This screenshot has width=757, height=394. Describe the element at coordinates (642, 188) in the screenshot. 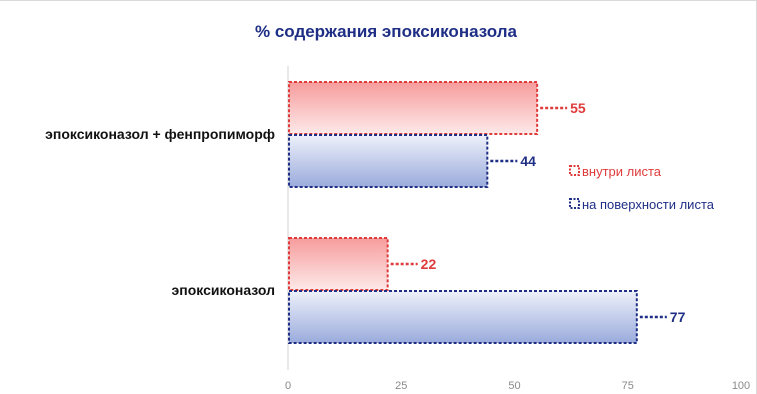

I see `legend: внутри листа на поверхности листа` at that location.